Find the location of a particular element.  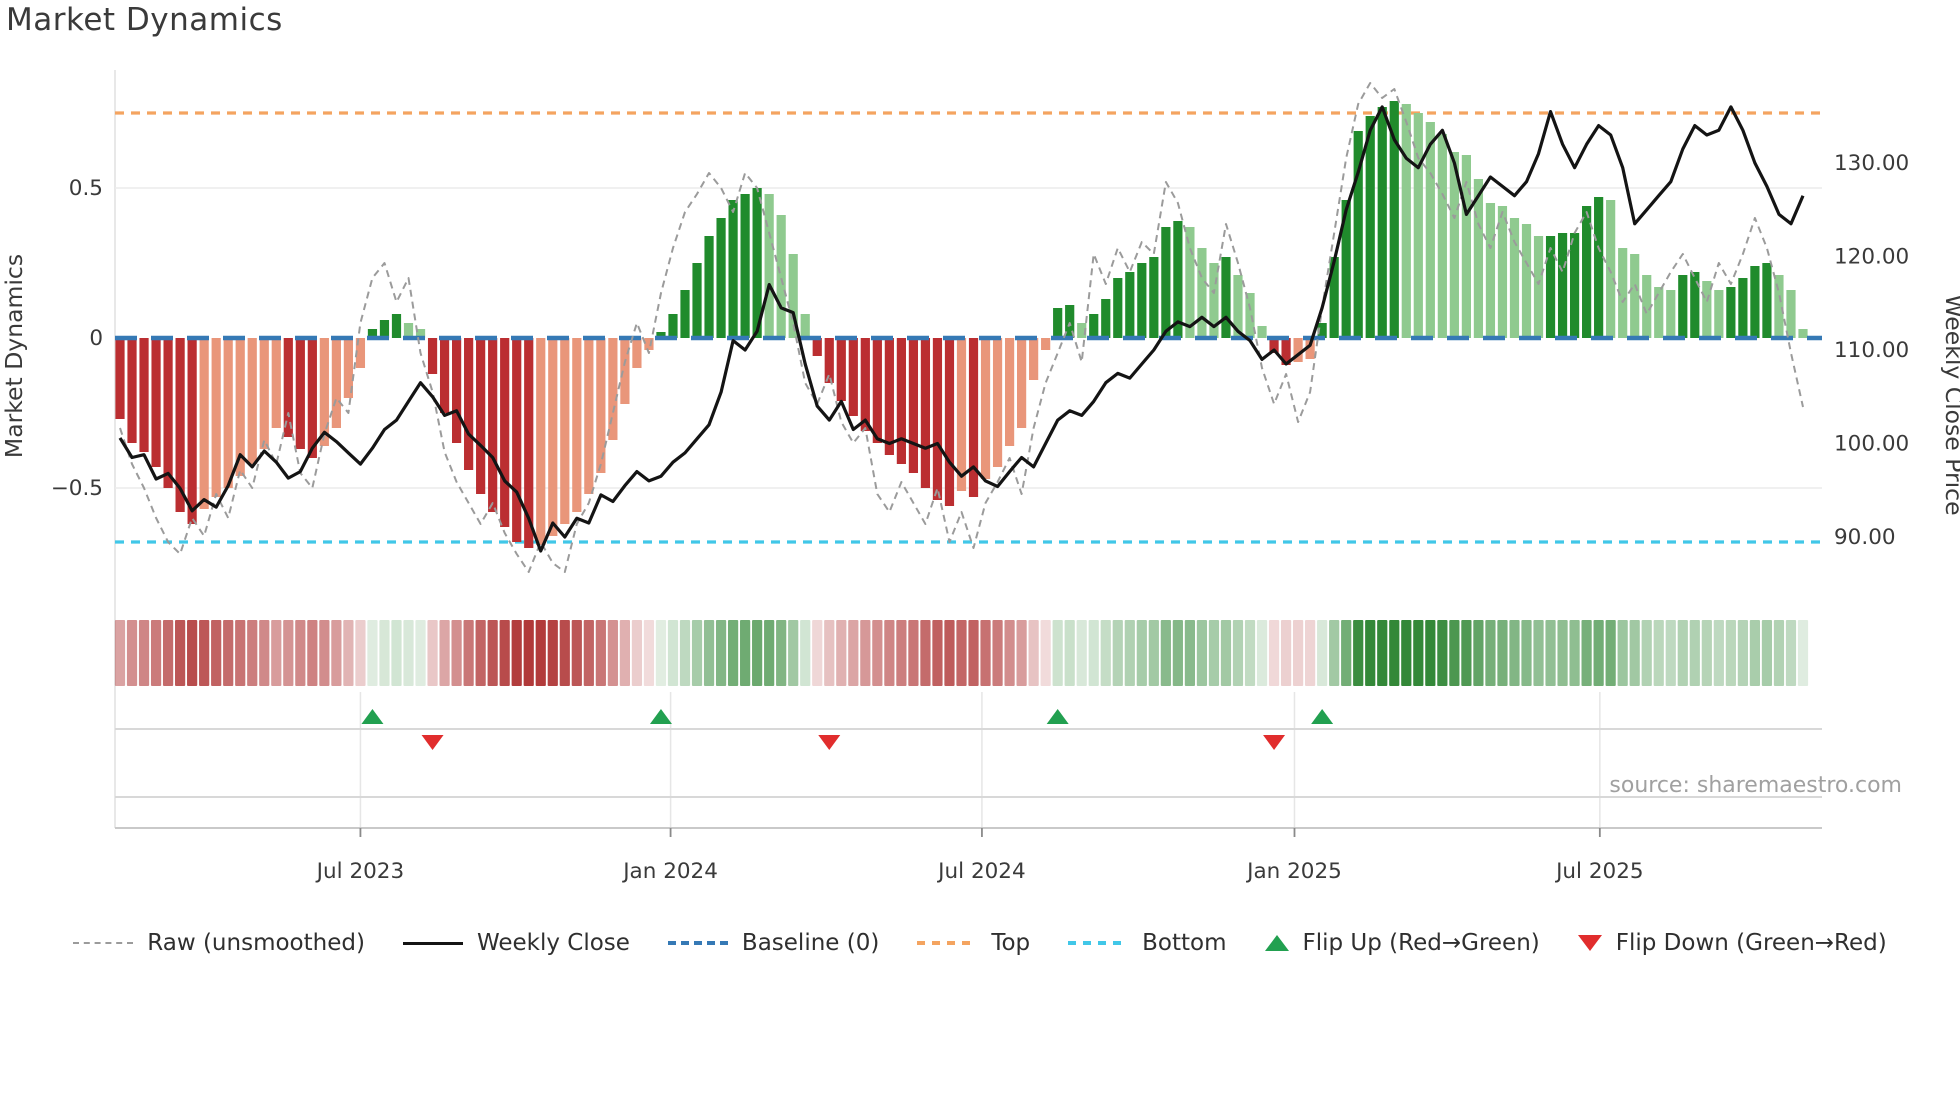

right-tick-label: 100.00 is located at coordinates (1871, 444).